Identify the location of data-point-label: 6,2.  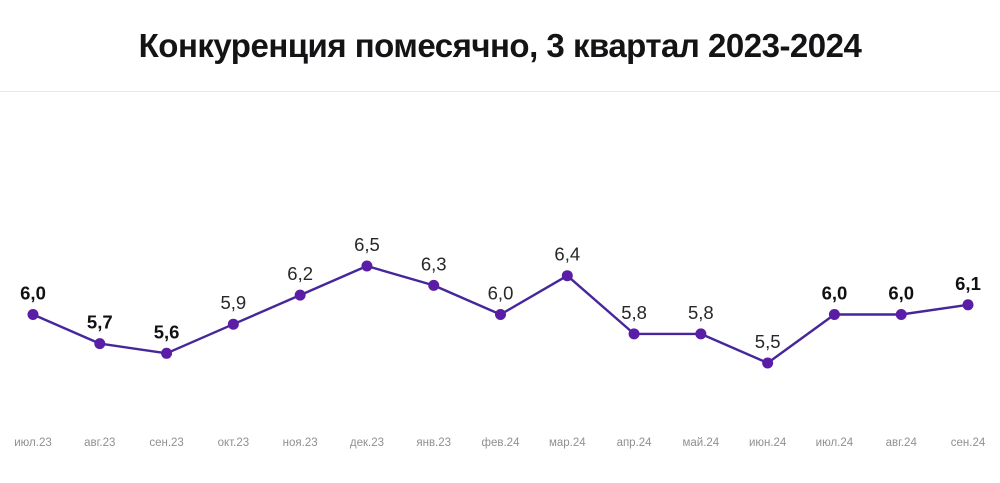
(300, 273).